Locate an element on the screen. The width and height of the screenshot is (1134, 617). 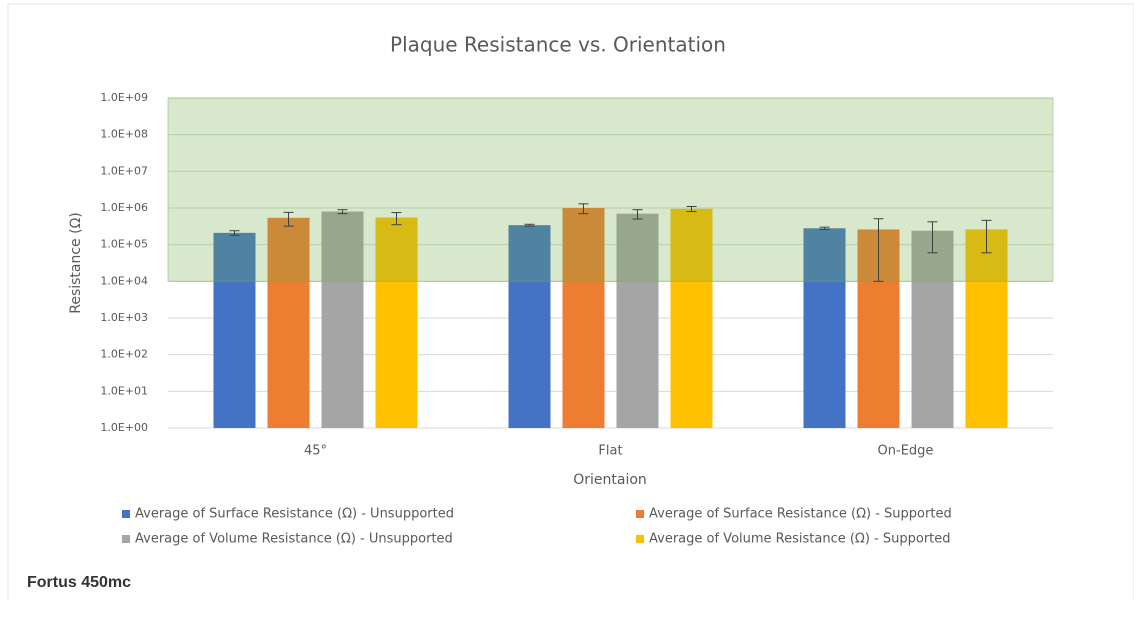
y-tick-label: 1.0E+06 is located at coordinates (124, 207).